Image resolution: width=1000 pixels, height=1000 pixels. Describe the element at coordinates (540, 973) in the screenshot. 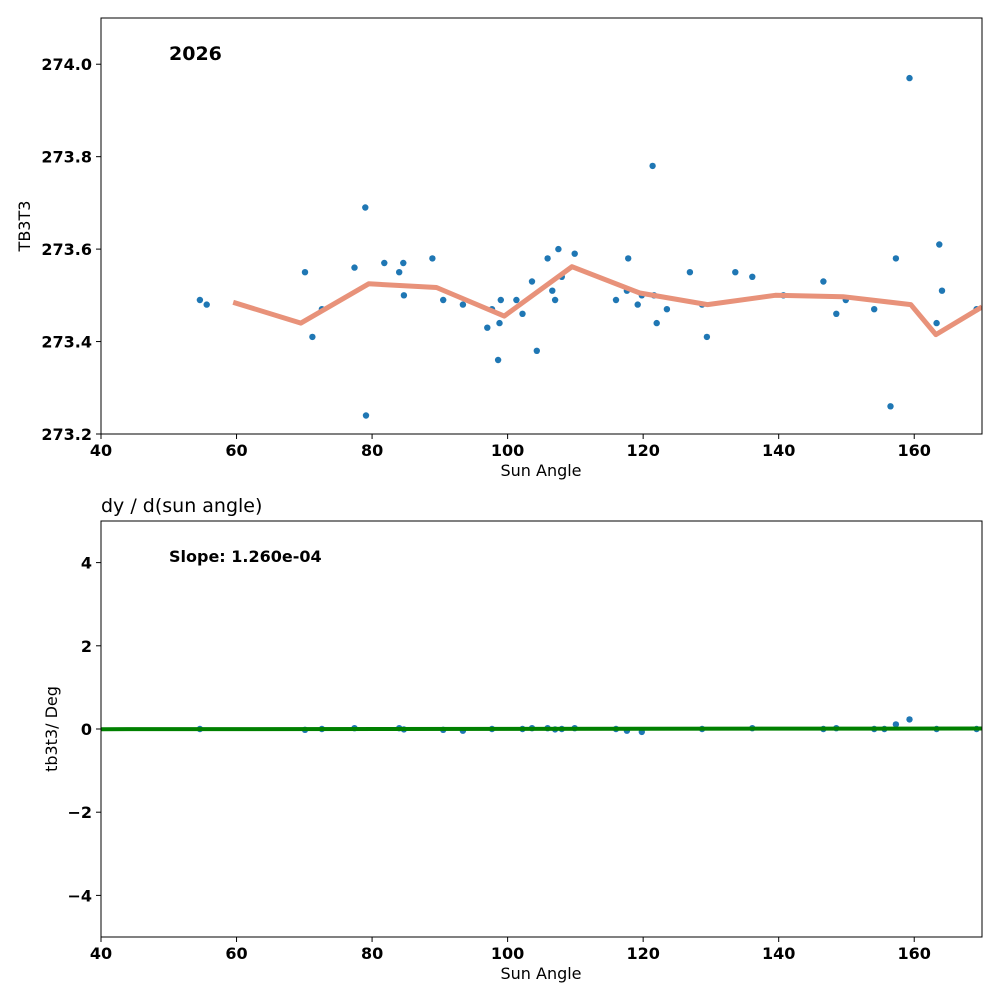

I see `bottom-x-axis-label: Sun Angle` at that location.